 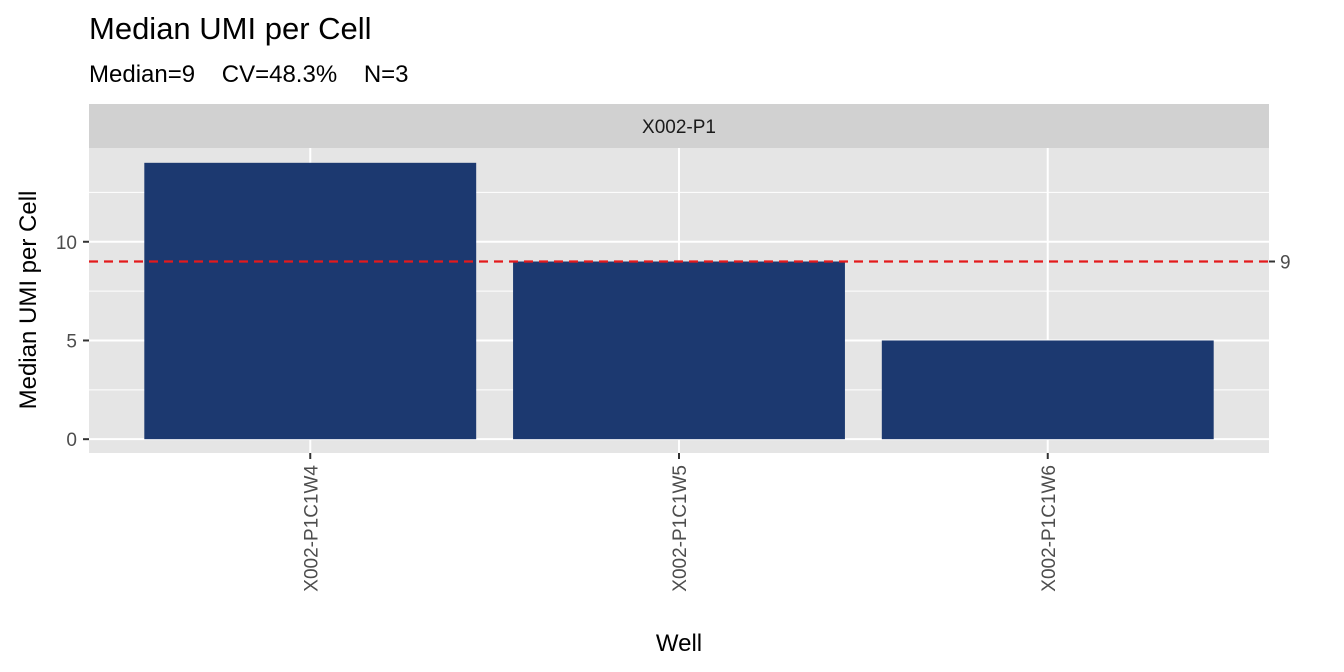 I want to click on reference-line-label: 9, so click(x=1285, y=263).